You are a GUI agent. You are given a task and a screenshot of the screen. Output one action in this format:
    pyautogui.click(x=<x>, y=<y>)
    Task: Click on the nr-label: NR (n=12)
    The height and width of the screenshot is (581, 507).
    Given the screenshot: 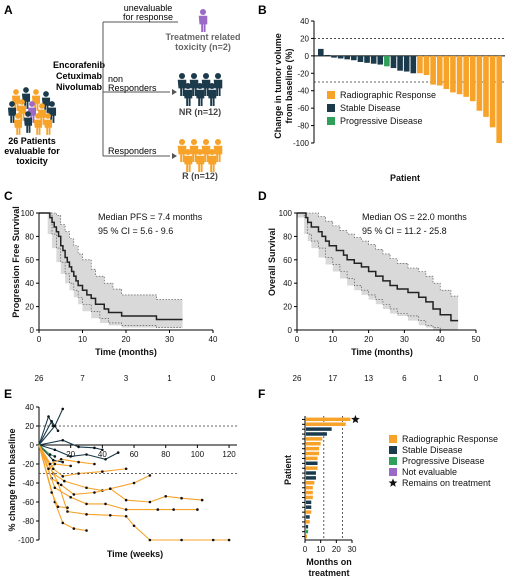 What is the action you would take?
    pyautogui.click(x=200, y=112)
    